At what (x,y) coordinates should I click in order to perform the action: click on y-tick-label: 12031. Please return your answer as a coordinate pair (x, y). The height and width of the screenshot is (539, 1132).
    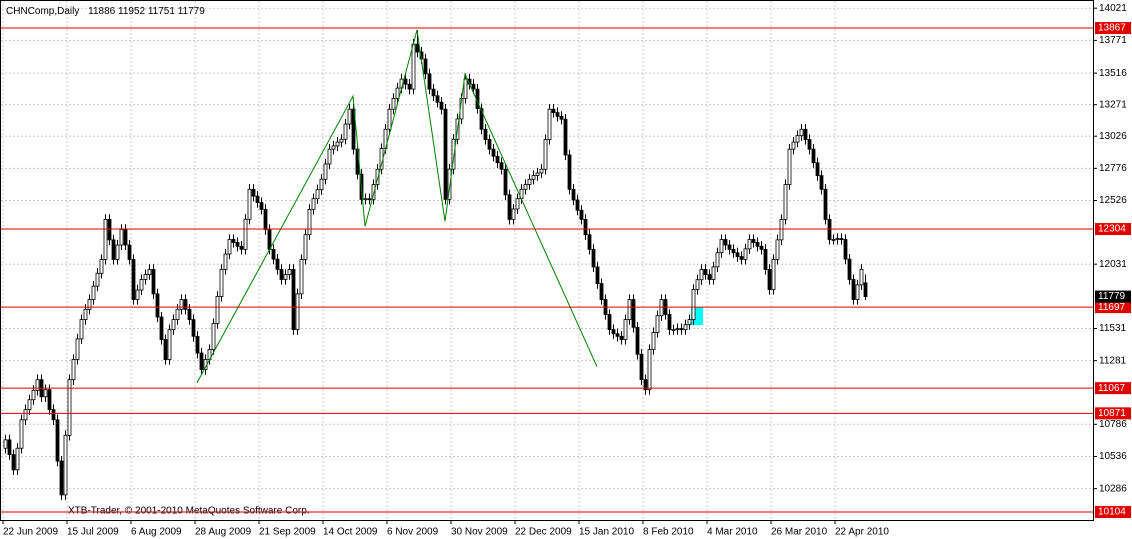
    Looking at the image, I should click on (1113, 264).